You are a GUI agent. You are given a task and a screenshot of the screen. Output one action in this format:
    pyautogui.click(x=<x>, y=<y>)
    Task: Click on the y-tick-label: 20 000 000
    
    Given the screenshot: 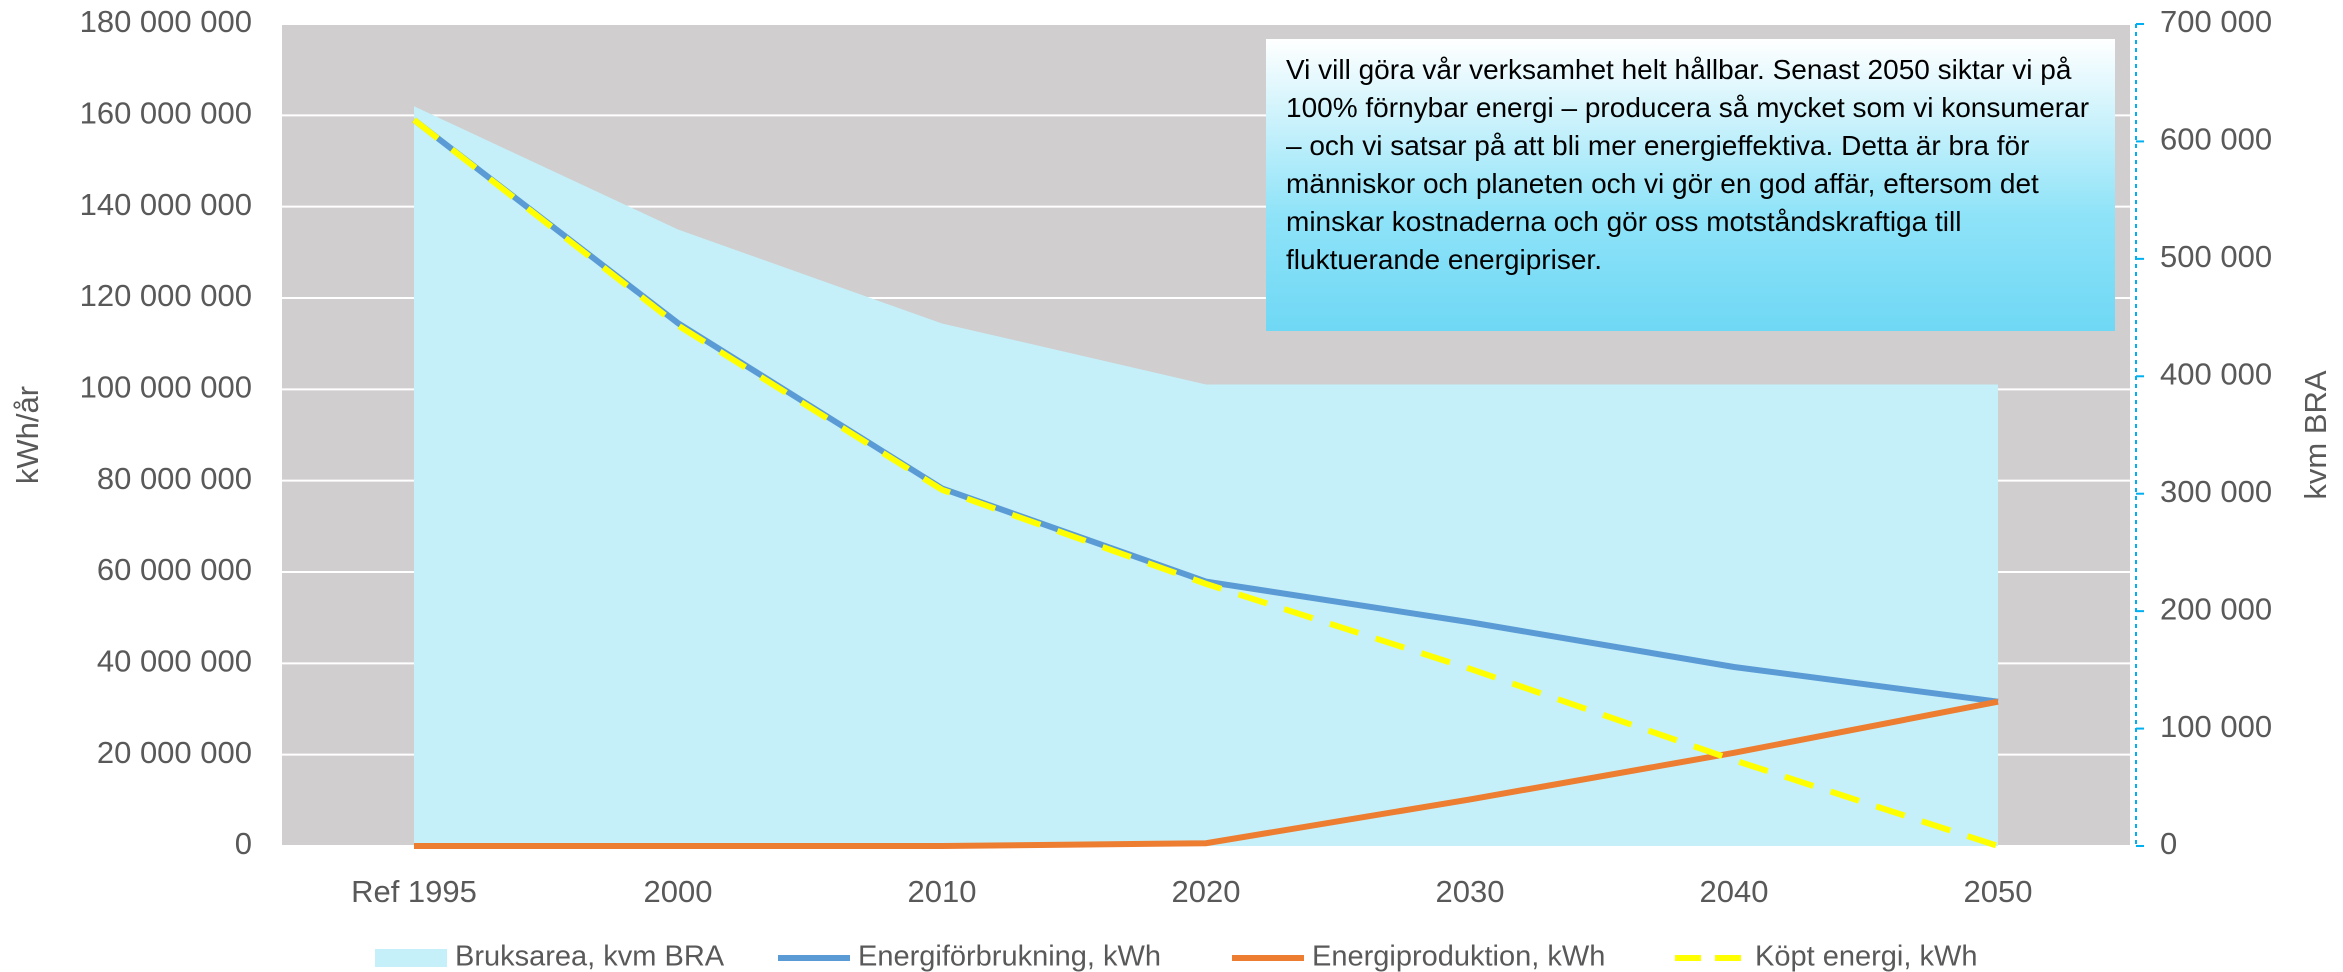 What is the action you would take?
    pyautogui.click(x=174, y=752)
    